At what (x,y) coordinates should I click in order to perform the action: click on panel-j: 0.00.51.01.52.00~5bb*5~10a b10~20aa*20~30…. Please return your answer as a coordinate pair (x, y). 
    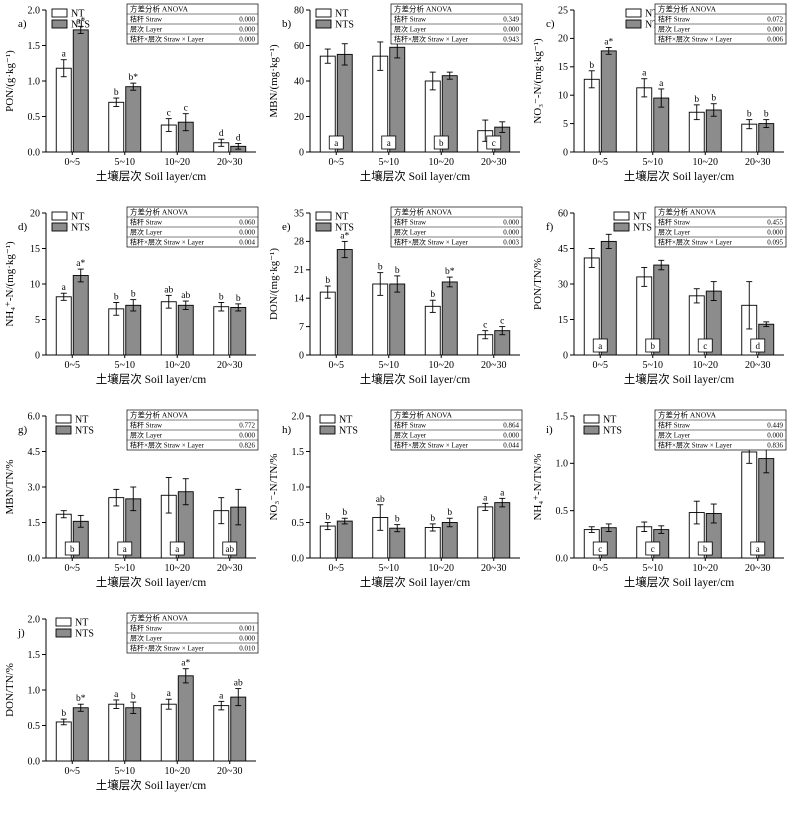
    Looking at the image, I should click on (131, 702).